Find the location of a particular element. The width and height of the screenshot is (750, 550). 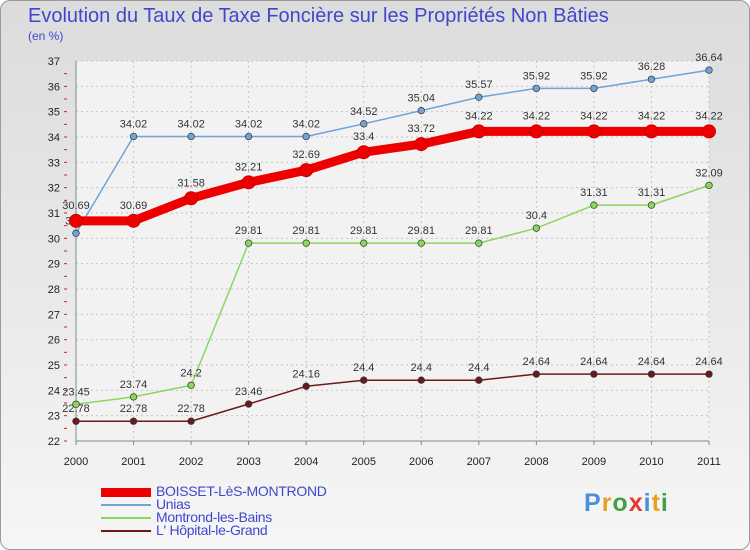

x-tick-label: 2010 is located at coordinates (651, 462).